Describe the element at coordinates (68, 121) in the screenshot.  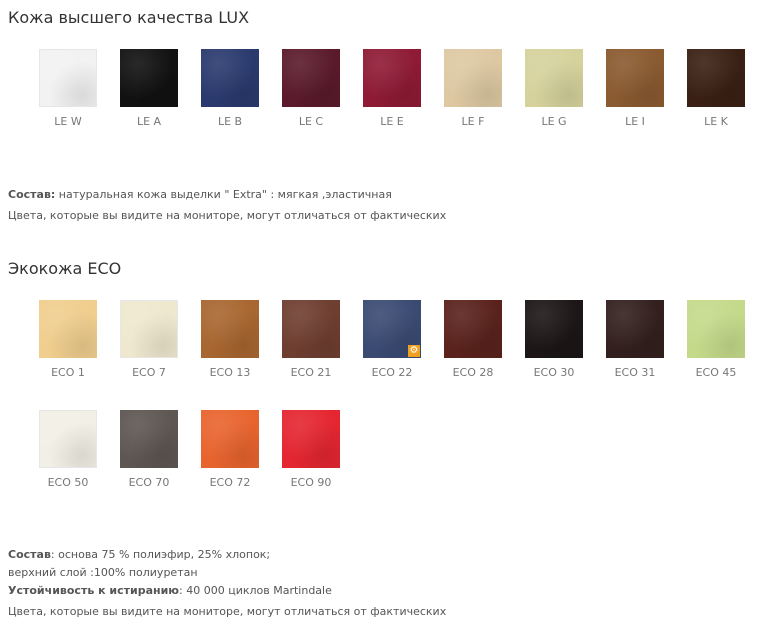
I see `swatch-label: LE W` at that location.